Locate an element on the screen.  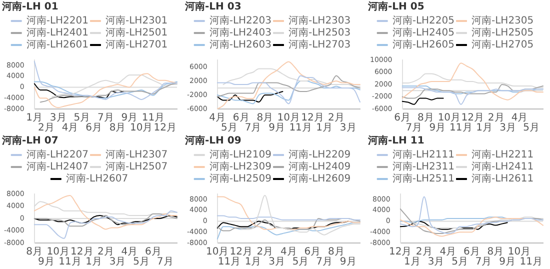
legend-label: 河南-LH2311 is located at coordinates (423, 166).